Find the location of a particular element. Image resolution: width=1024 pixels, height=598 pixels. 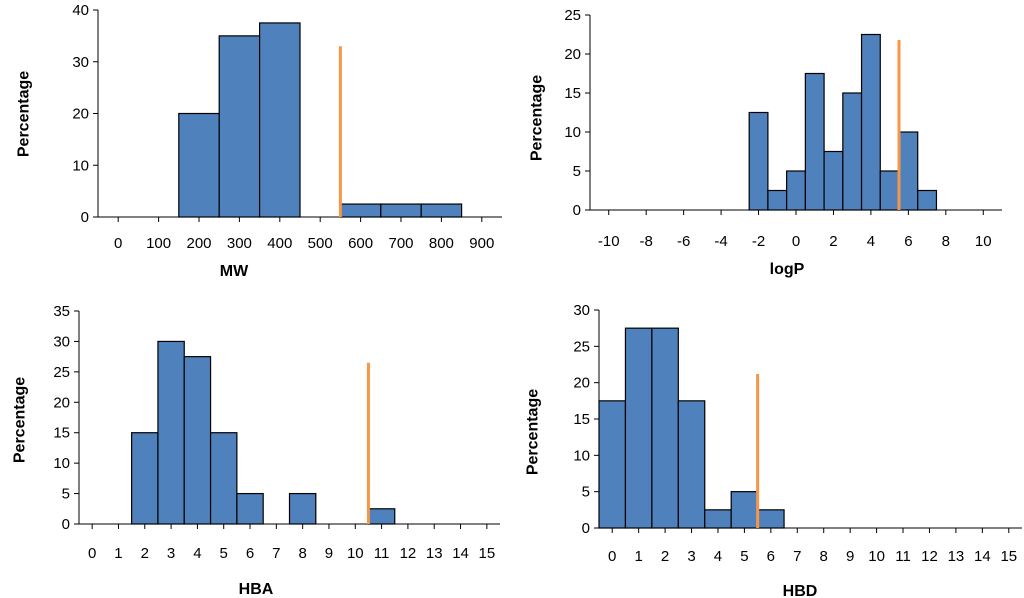

hba-y-tick-label: 35 is located at coordinates (61, 311).